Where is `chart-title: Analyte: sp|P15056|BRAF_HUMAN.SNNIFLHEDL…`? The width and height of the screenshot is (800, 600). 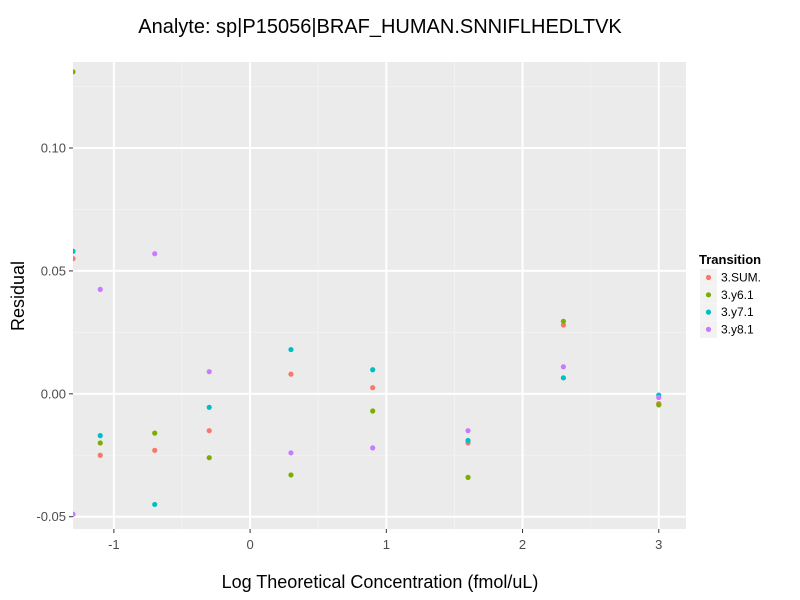 chart-title: Analyte: sp|P15056|BRAF_HUMAN.SNNIFLHEDL… is located at coordinates (380, 27).